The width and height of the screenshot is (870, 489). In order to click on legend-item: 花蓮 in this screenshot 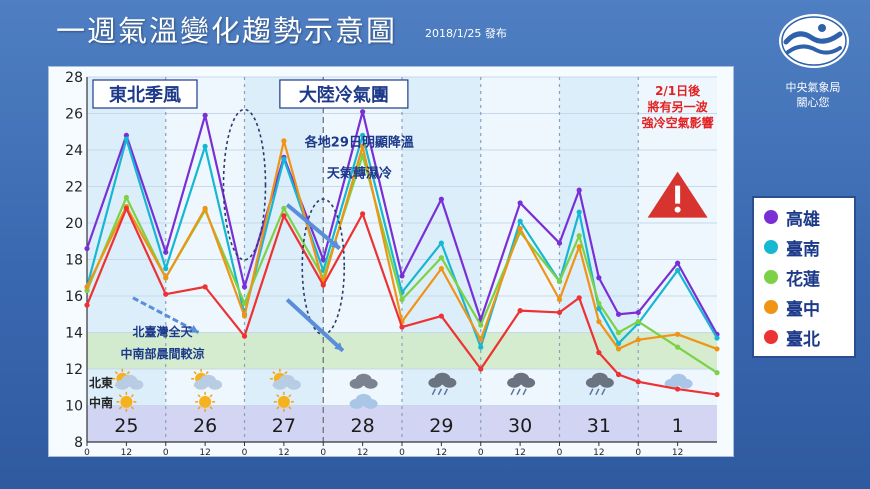, I will do `click(809, 277)`.